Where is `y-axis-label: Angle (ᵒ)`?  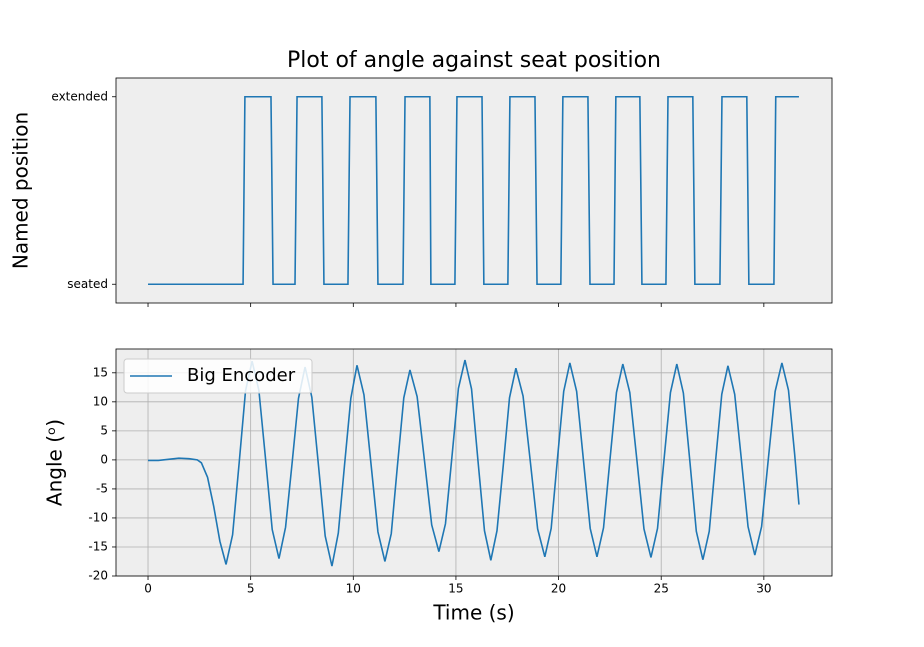
y-axis-label: Angle (ᵒ) is located at coordinates (55, 462).